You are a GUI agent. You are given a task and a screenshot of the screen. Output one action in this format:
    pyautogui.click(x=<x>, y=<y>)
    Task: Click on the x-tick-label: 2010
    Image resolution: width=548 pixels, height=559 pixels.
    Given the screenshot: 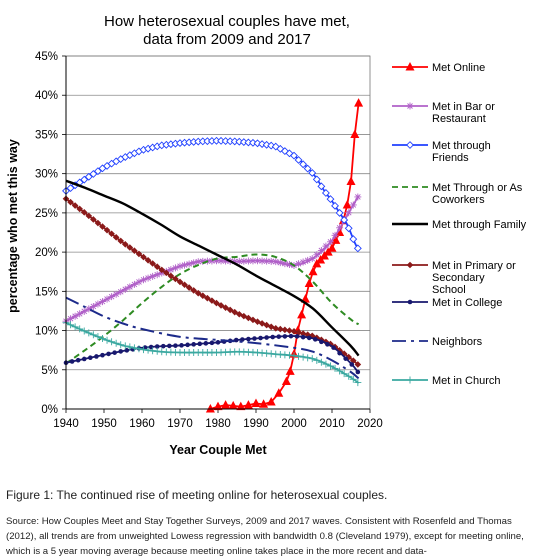 What is the action you would take?
    pyautogui.click(x=332, y=424)
    